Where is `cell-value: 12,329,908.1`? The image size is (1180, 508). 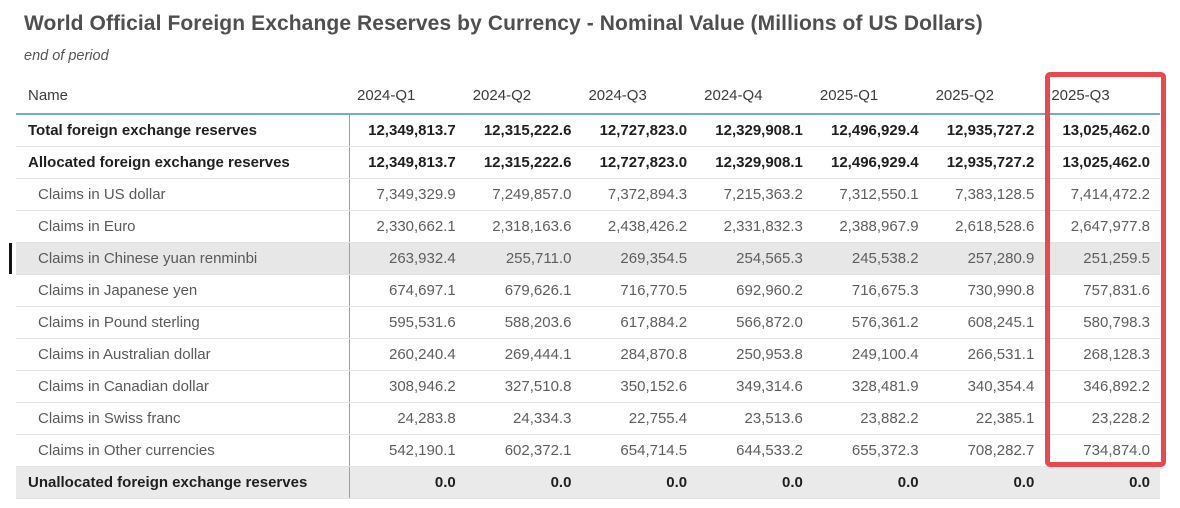 cell-value: 12,329,908.1 is located at coordinates (759, 162).